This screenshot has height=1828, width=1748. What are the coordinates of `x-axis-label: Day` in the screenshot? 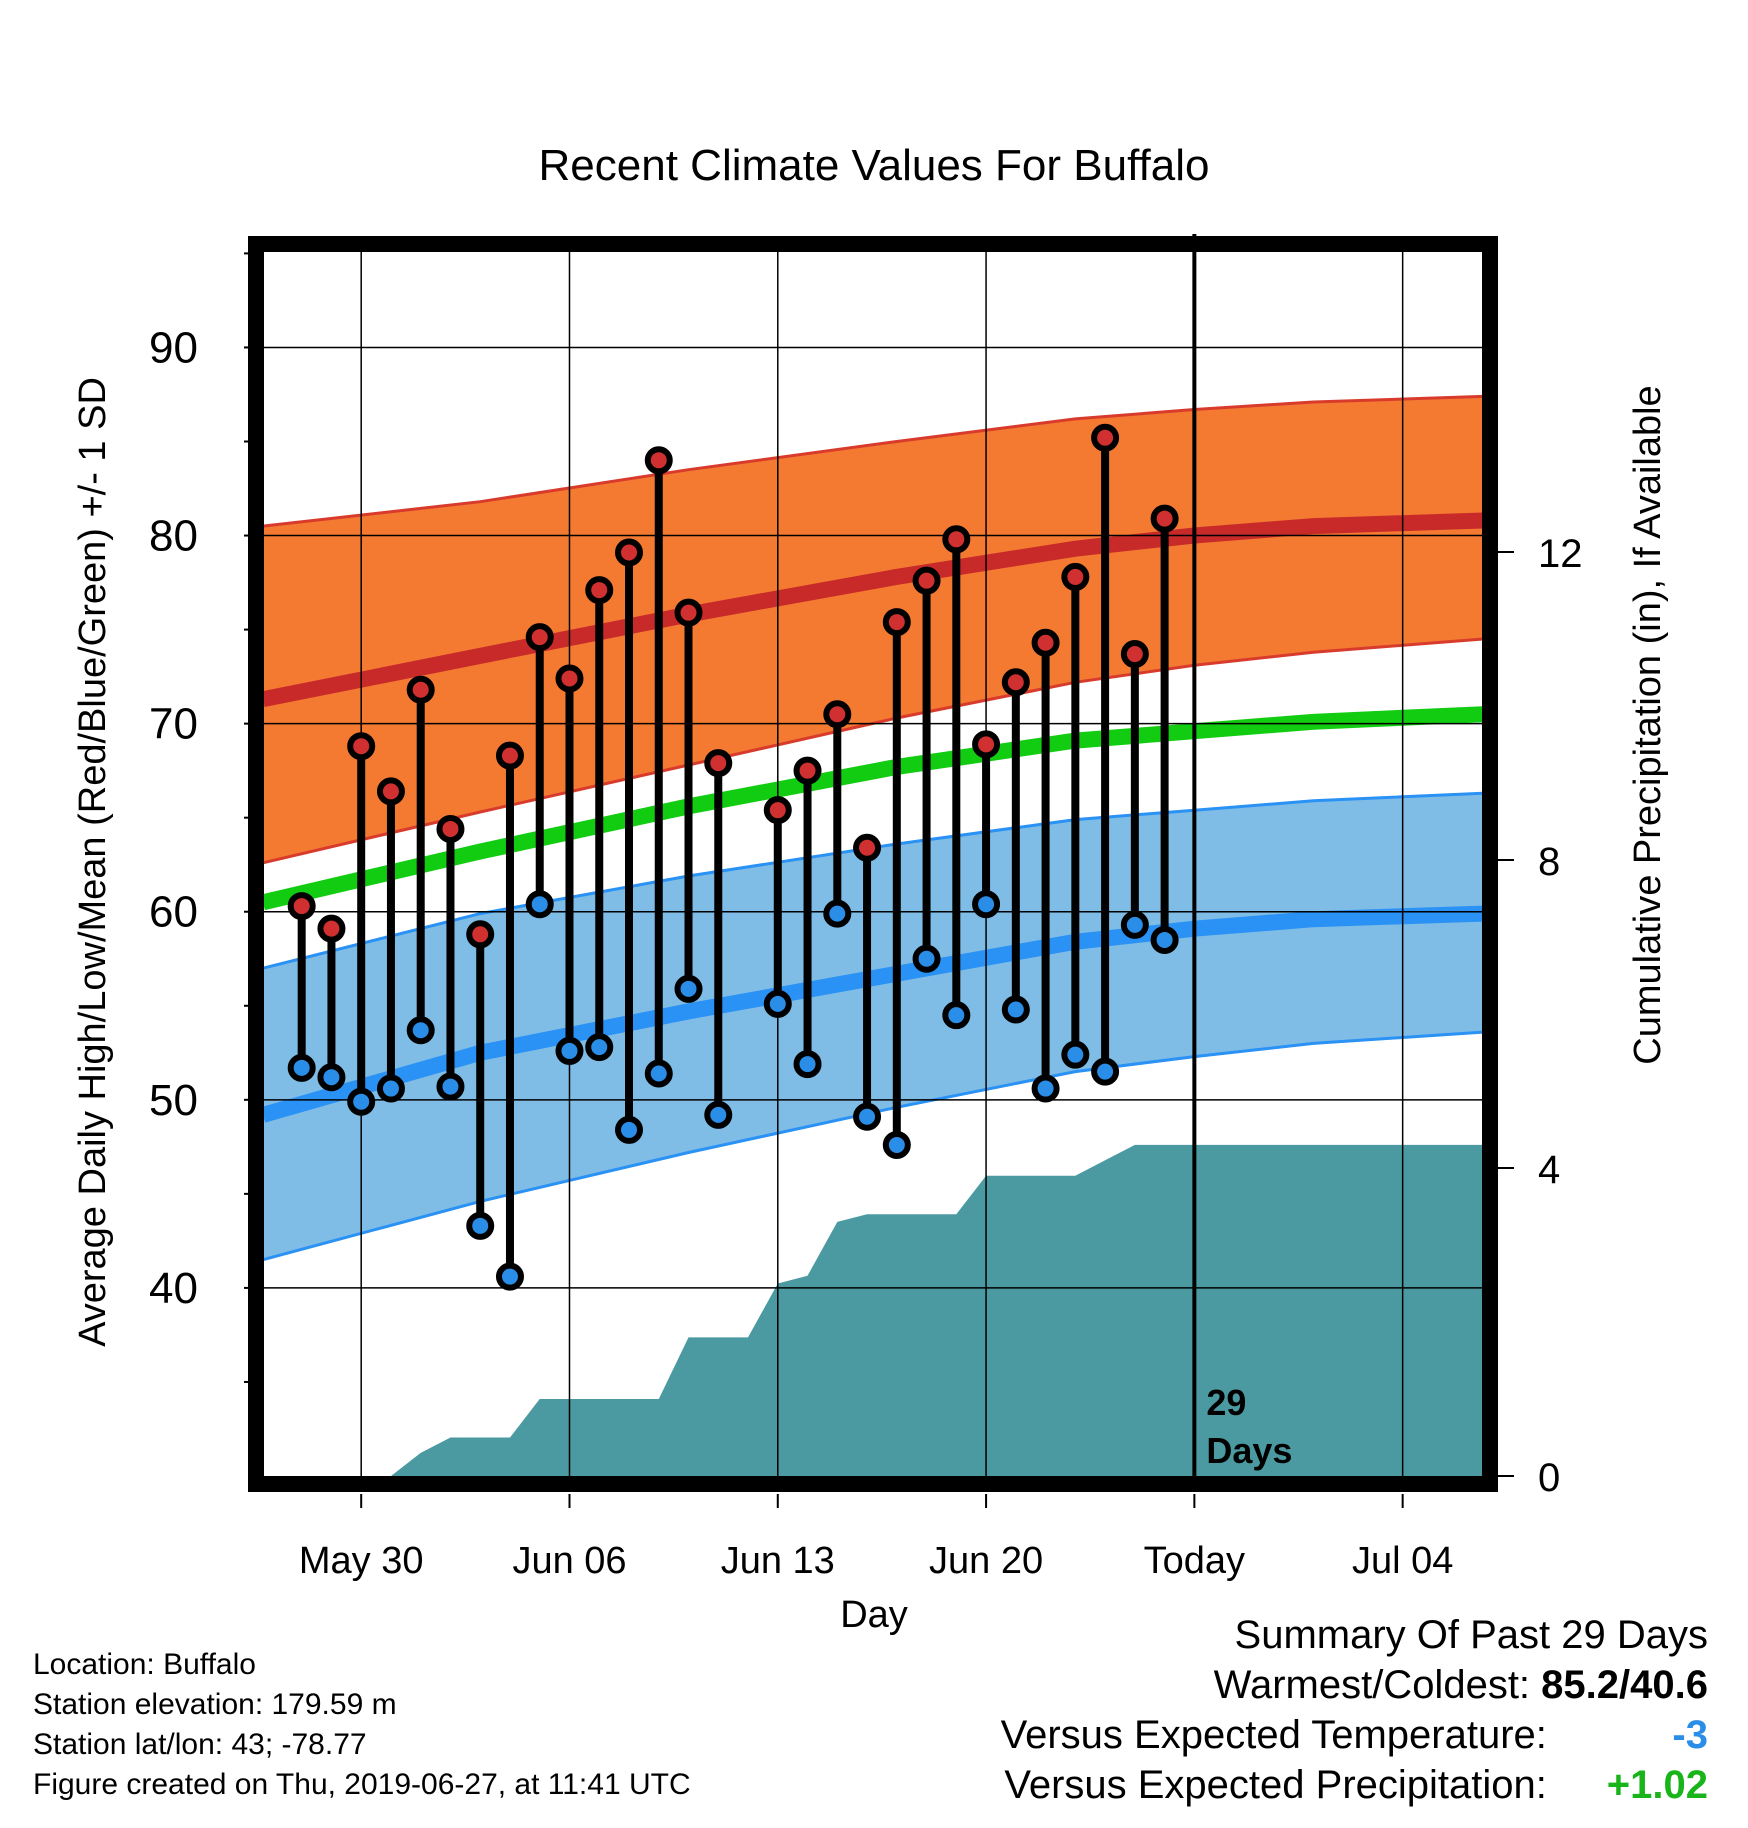 It's located at (874, 1615).